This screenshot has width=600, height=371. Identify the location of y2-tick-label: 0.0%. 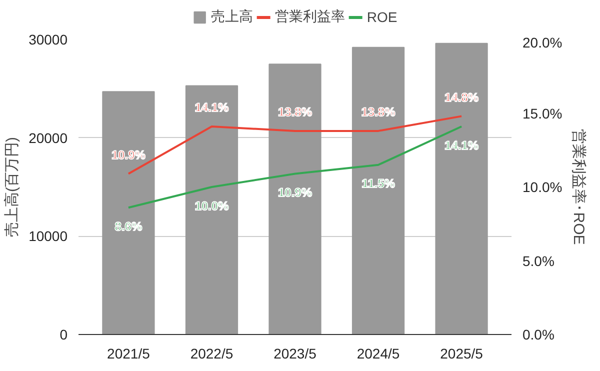
(538, 334).